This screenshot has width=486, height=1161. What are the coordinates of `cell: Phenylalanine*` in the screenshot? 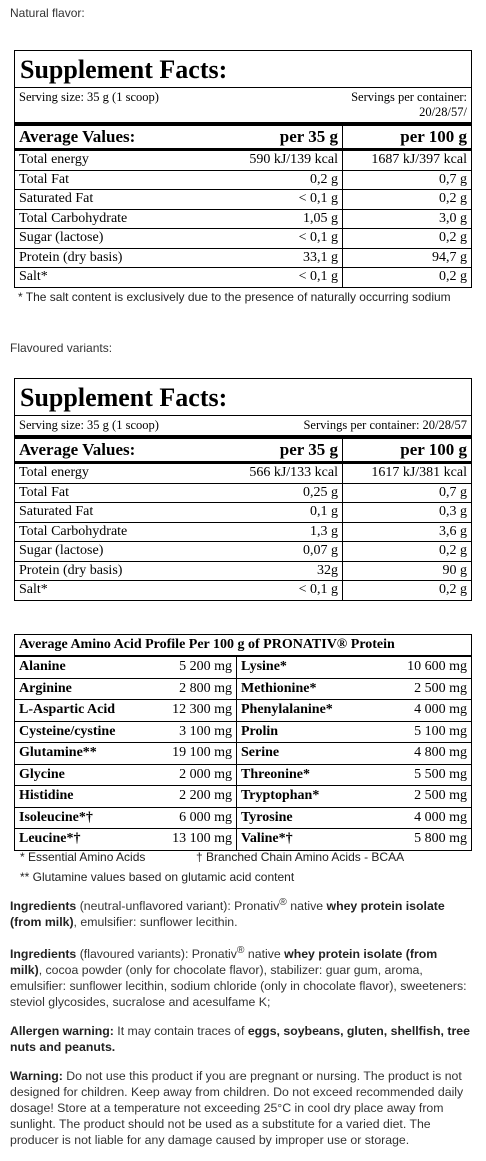 It's located at (287, 709).